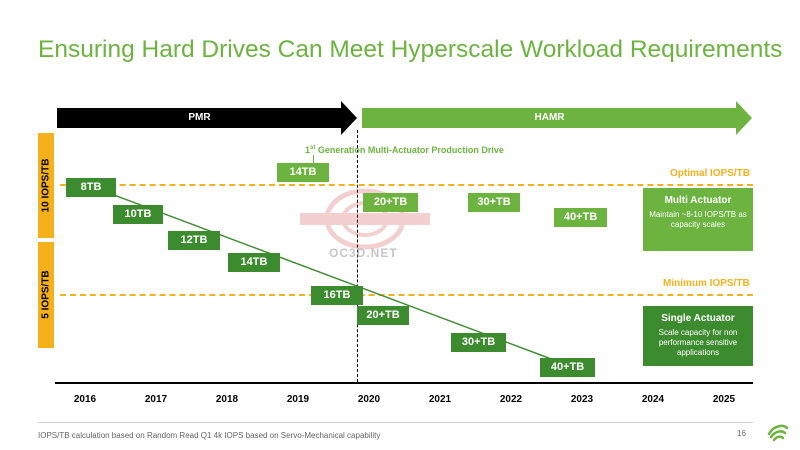 The width and height of the screenshot is (800, 450). Describe the element at coordinates (308, 150) in the screenshot. I see `annotation-prefix: 1` at that location.